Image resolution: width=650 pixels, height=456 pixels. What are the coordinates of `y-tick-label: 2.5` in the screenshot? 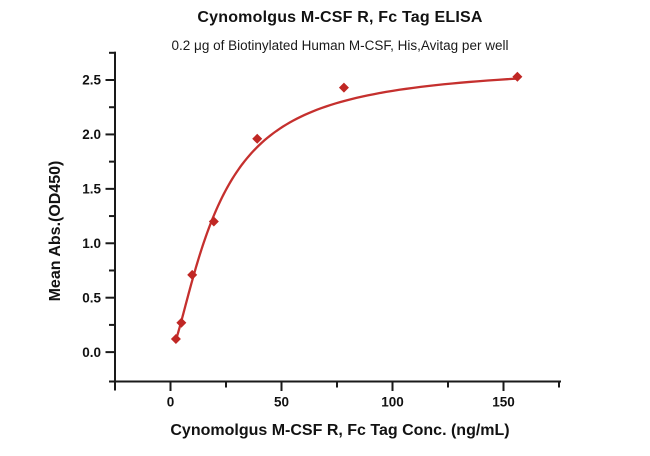 It's located at (91, 80).